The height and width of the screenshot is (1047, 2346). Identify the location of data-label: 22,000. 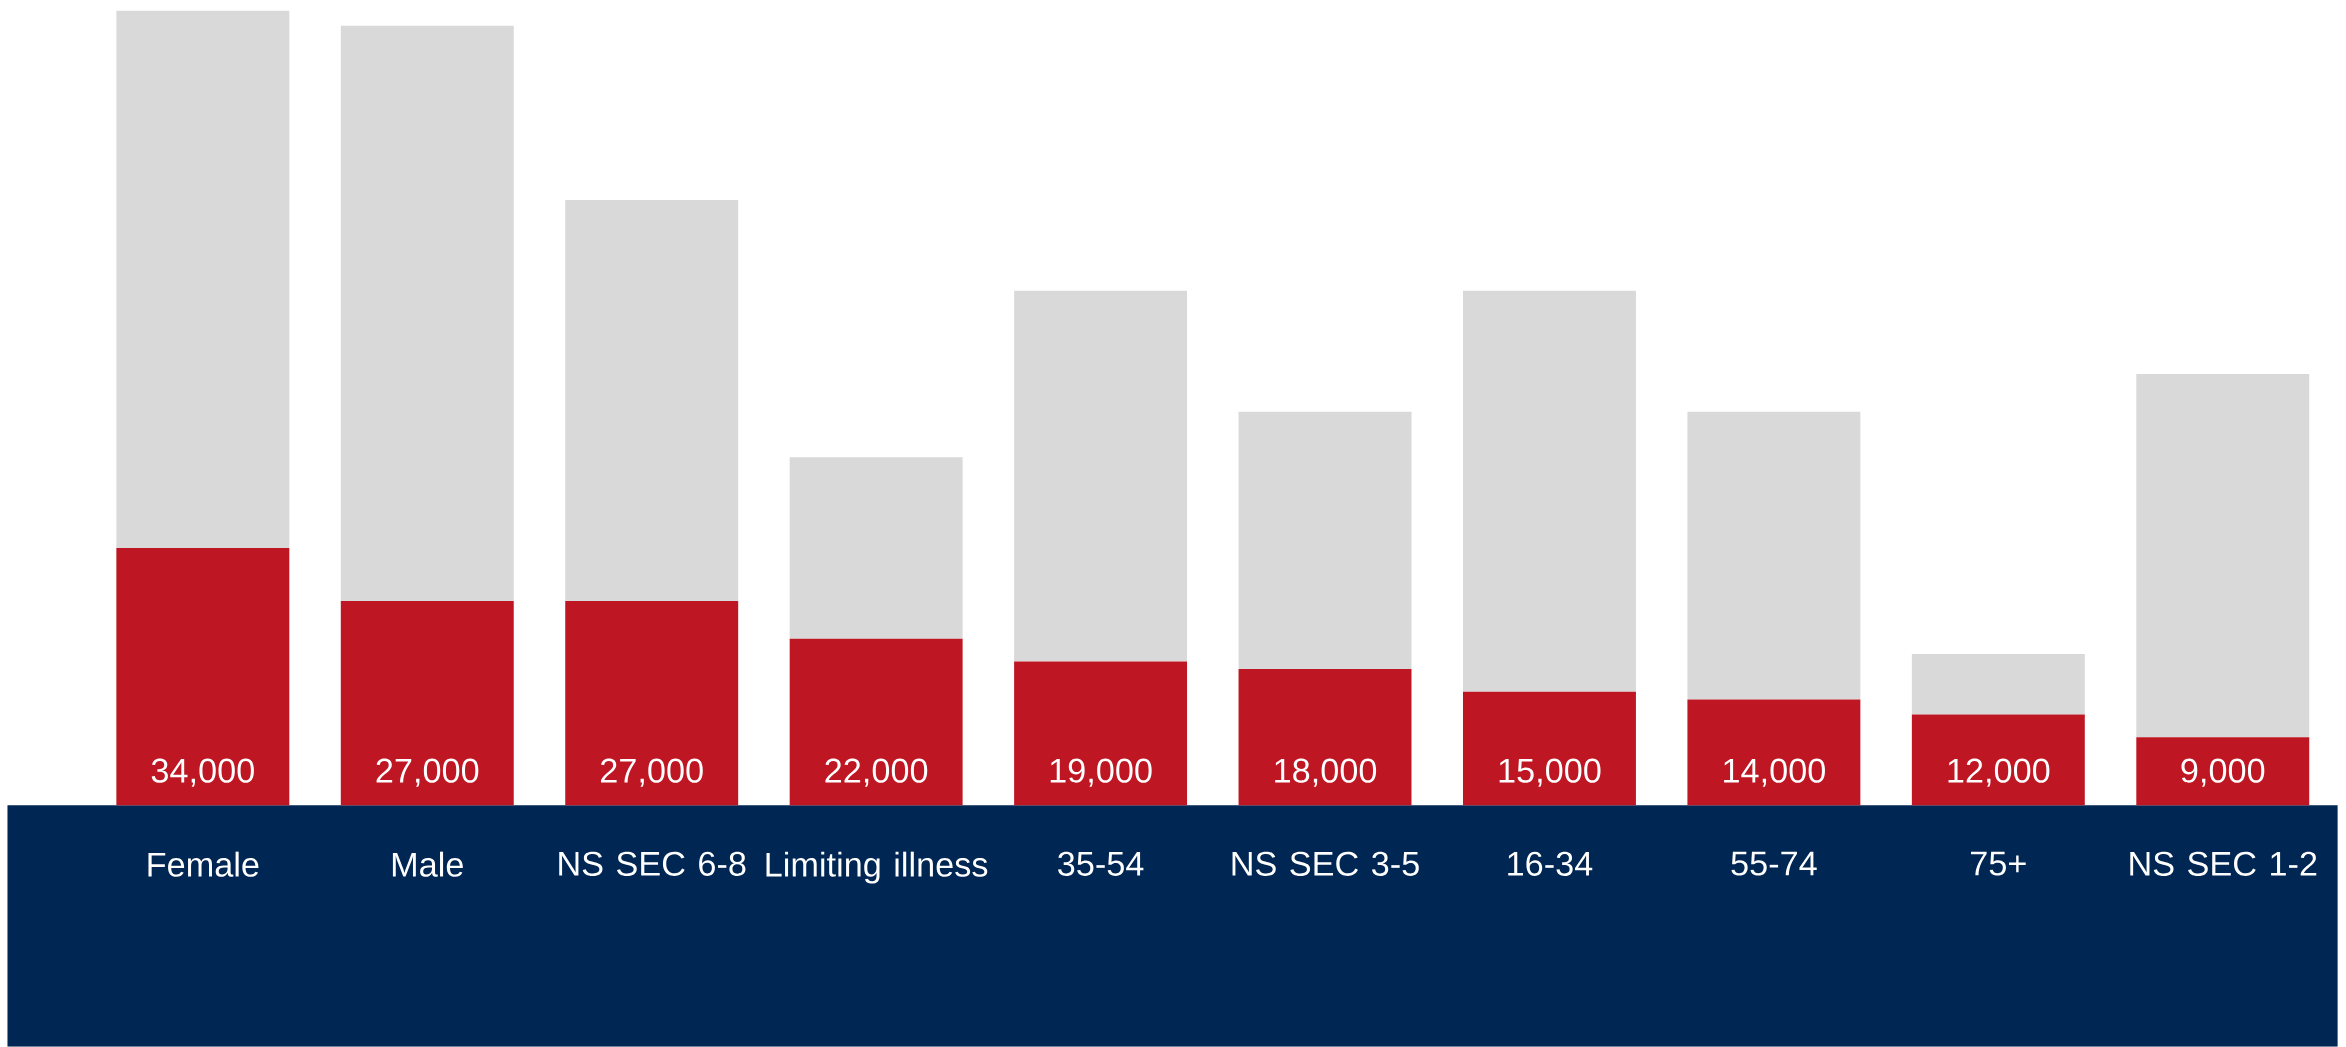
(876, 772).